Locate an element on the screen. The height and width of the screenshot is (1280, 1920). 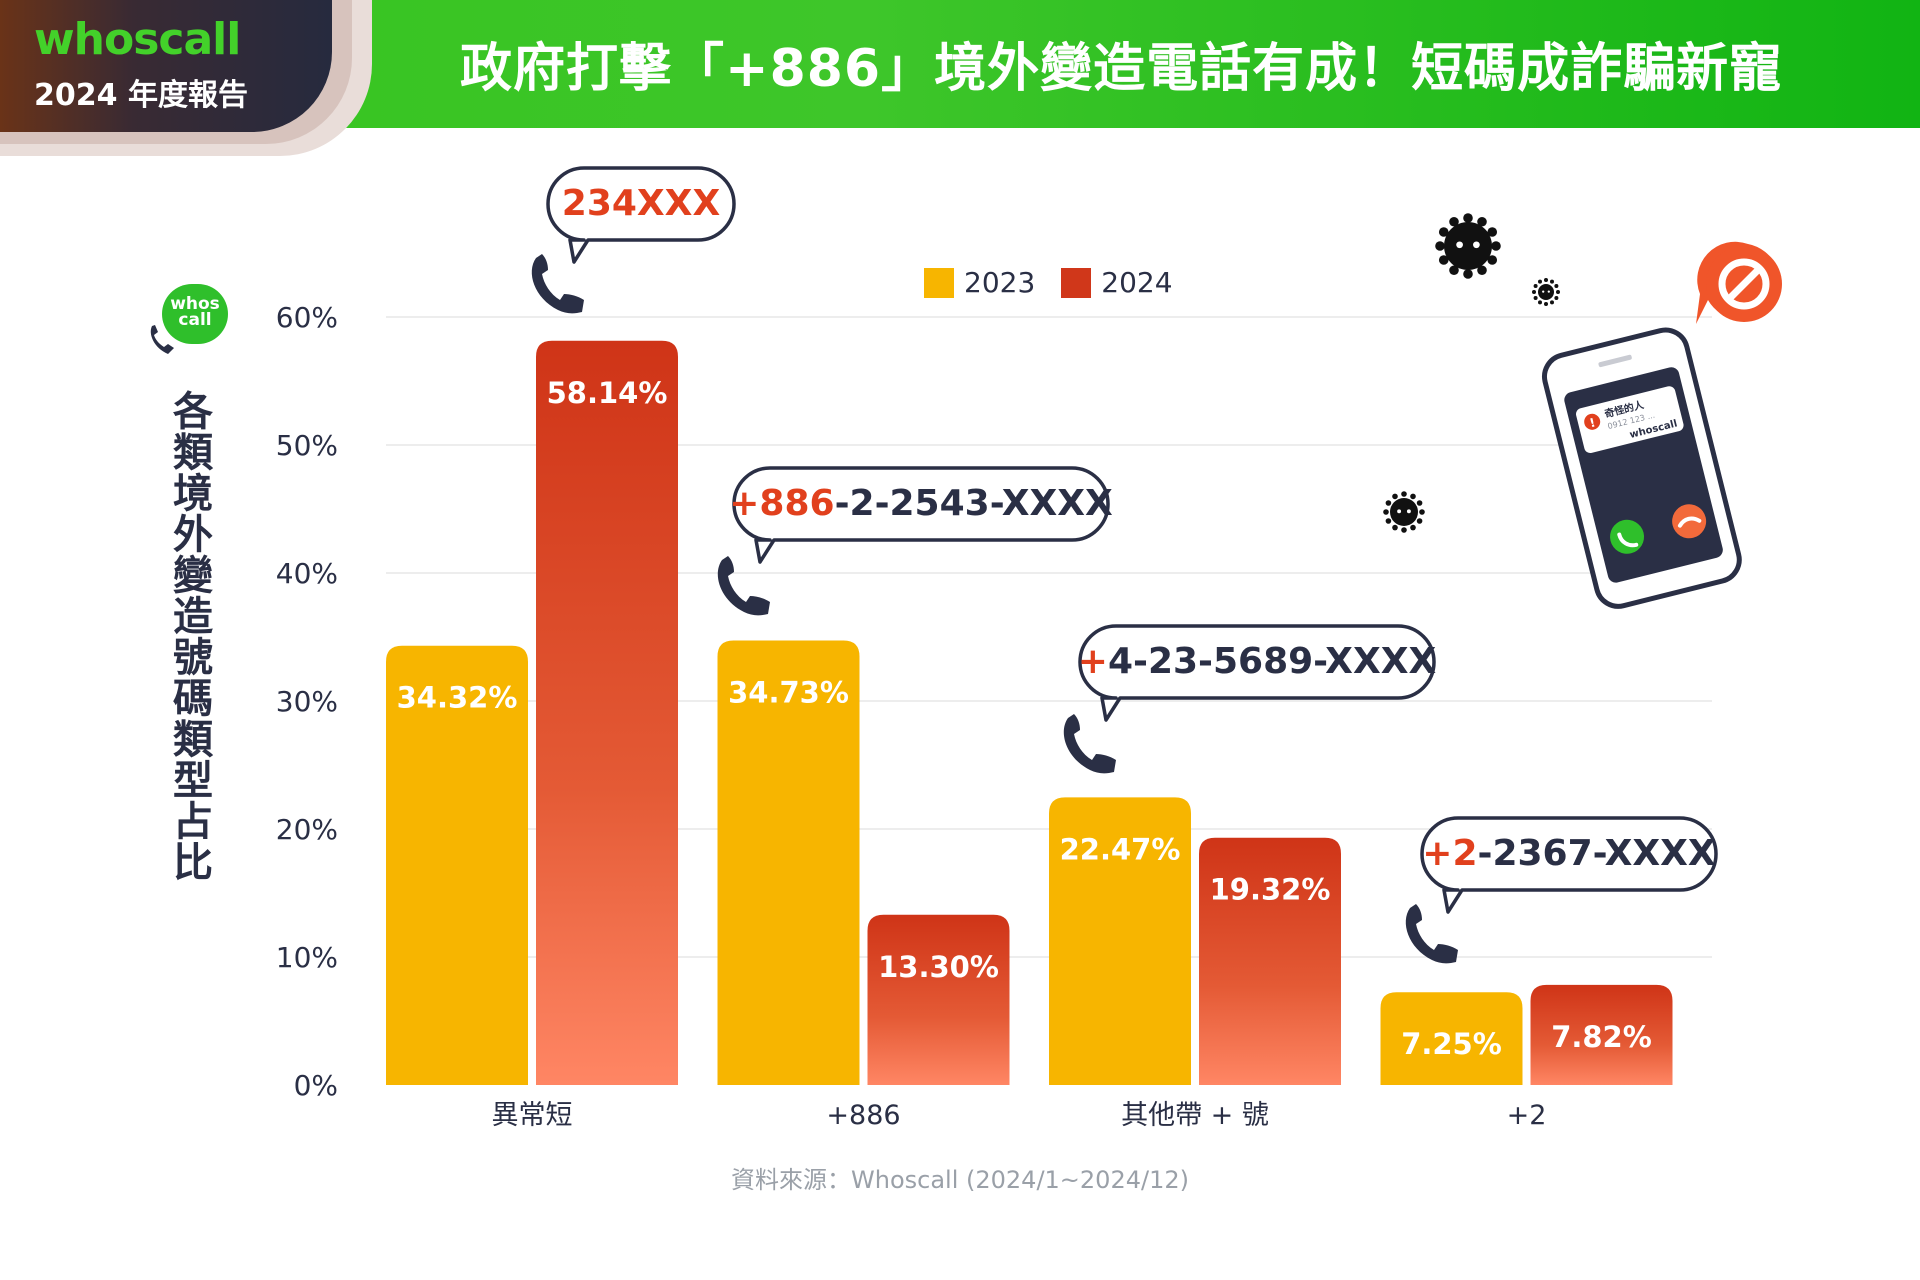
x-tick-label: +886 is located at coordinates (863, 1115).